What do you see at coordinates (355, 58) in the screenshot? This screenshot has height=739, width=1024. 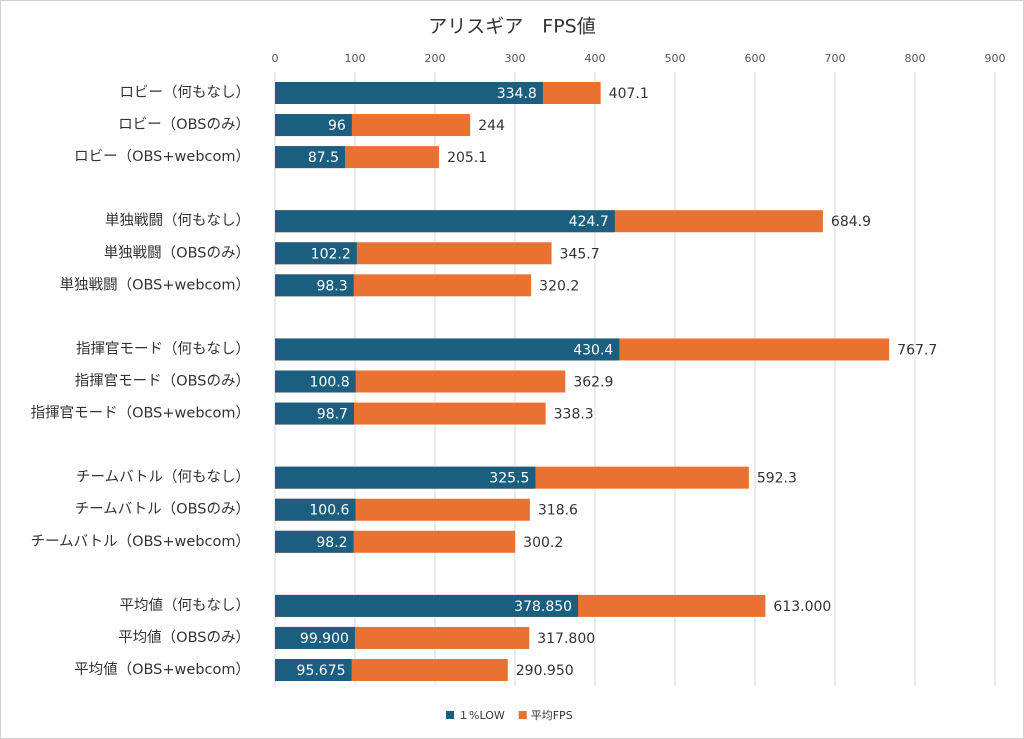 I see `x-tick-label: 100` at bounding box center [355, 58].